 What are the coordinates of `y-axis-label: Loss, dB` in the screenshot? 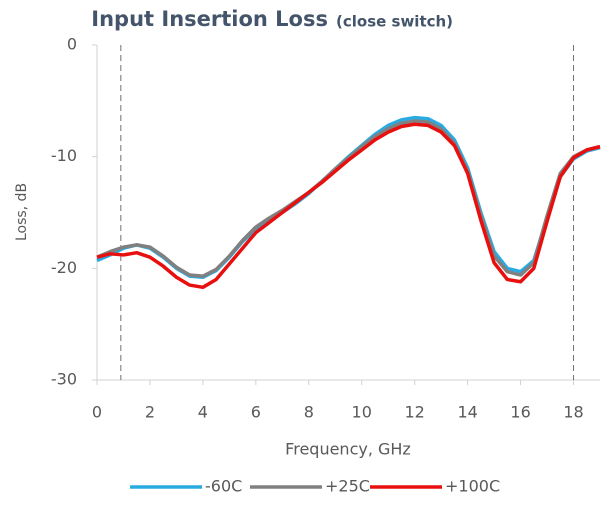 It's located at (22, 212).